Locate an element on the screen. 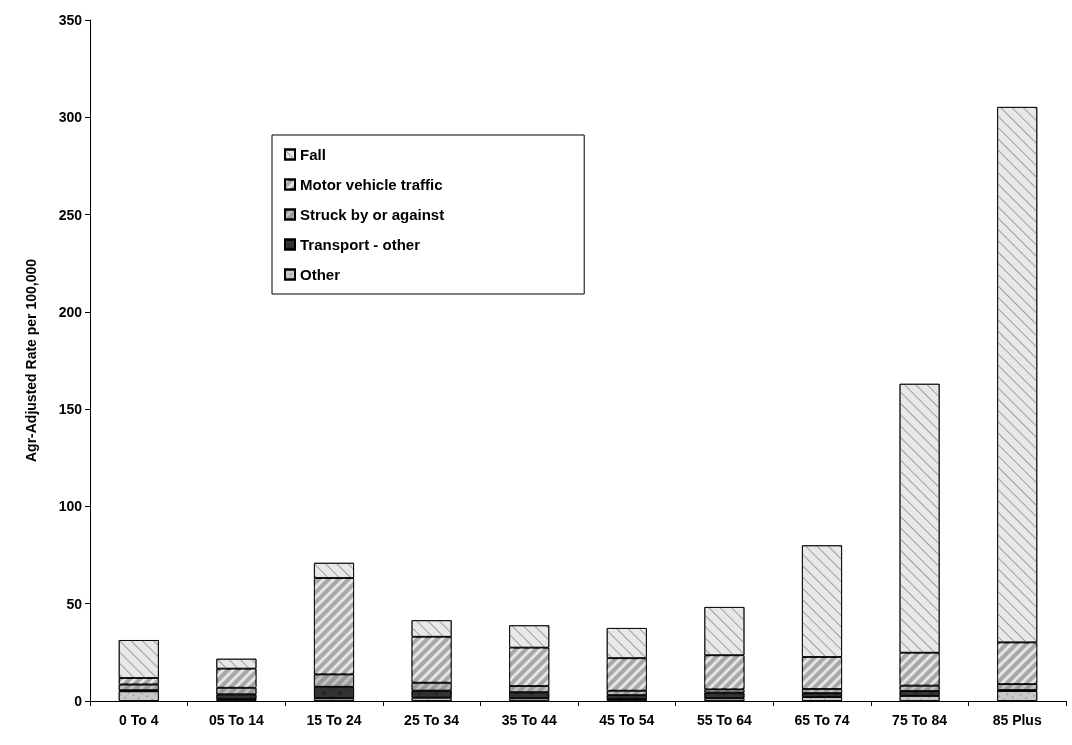 Image resolution: width=1072 pixels, height=745 pixels. y-tick-label: 50 is located at coordinates (74, 603).